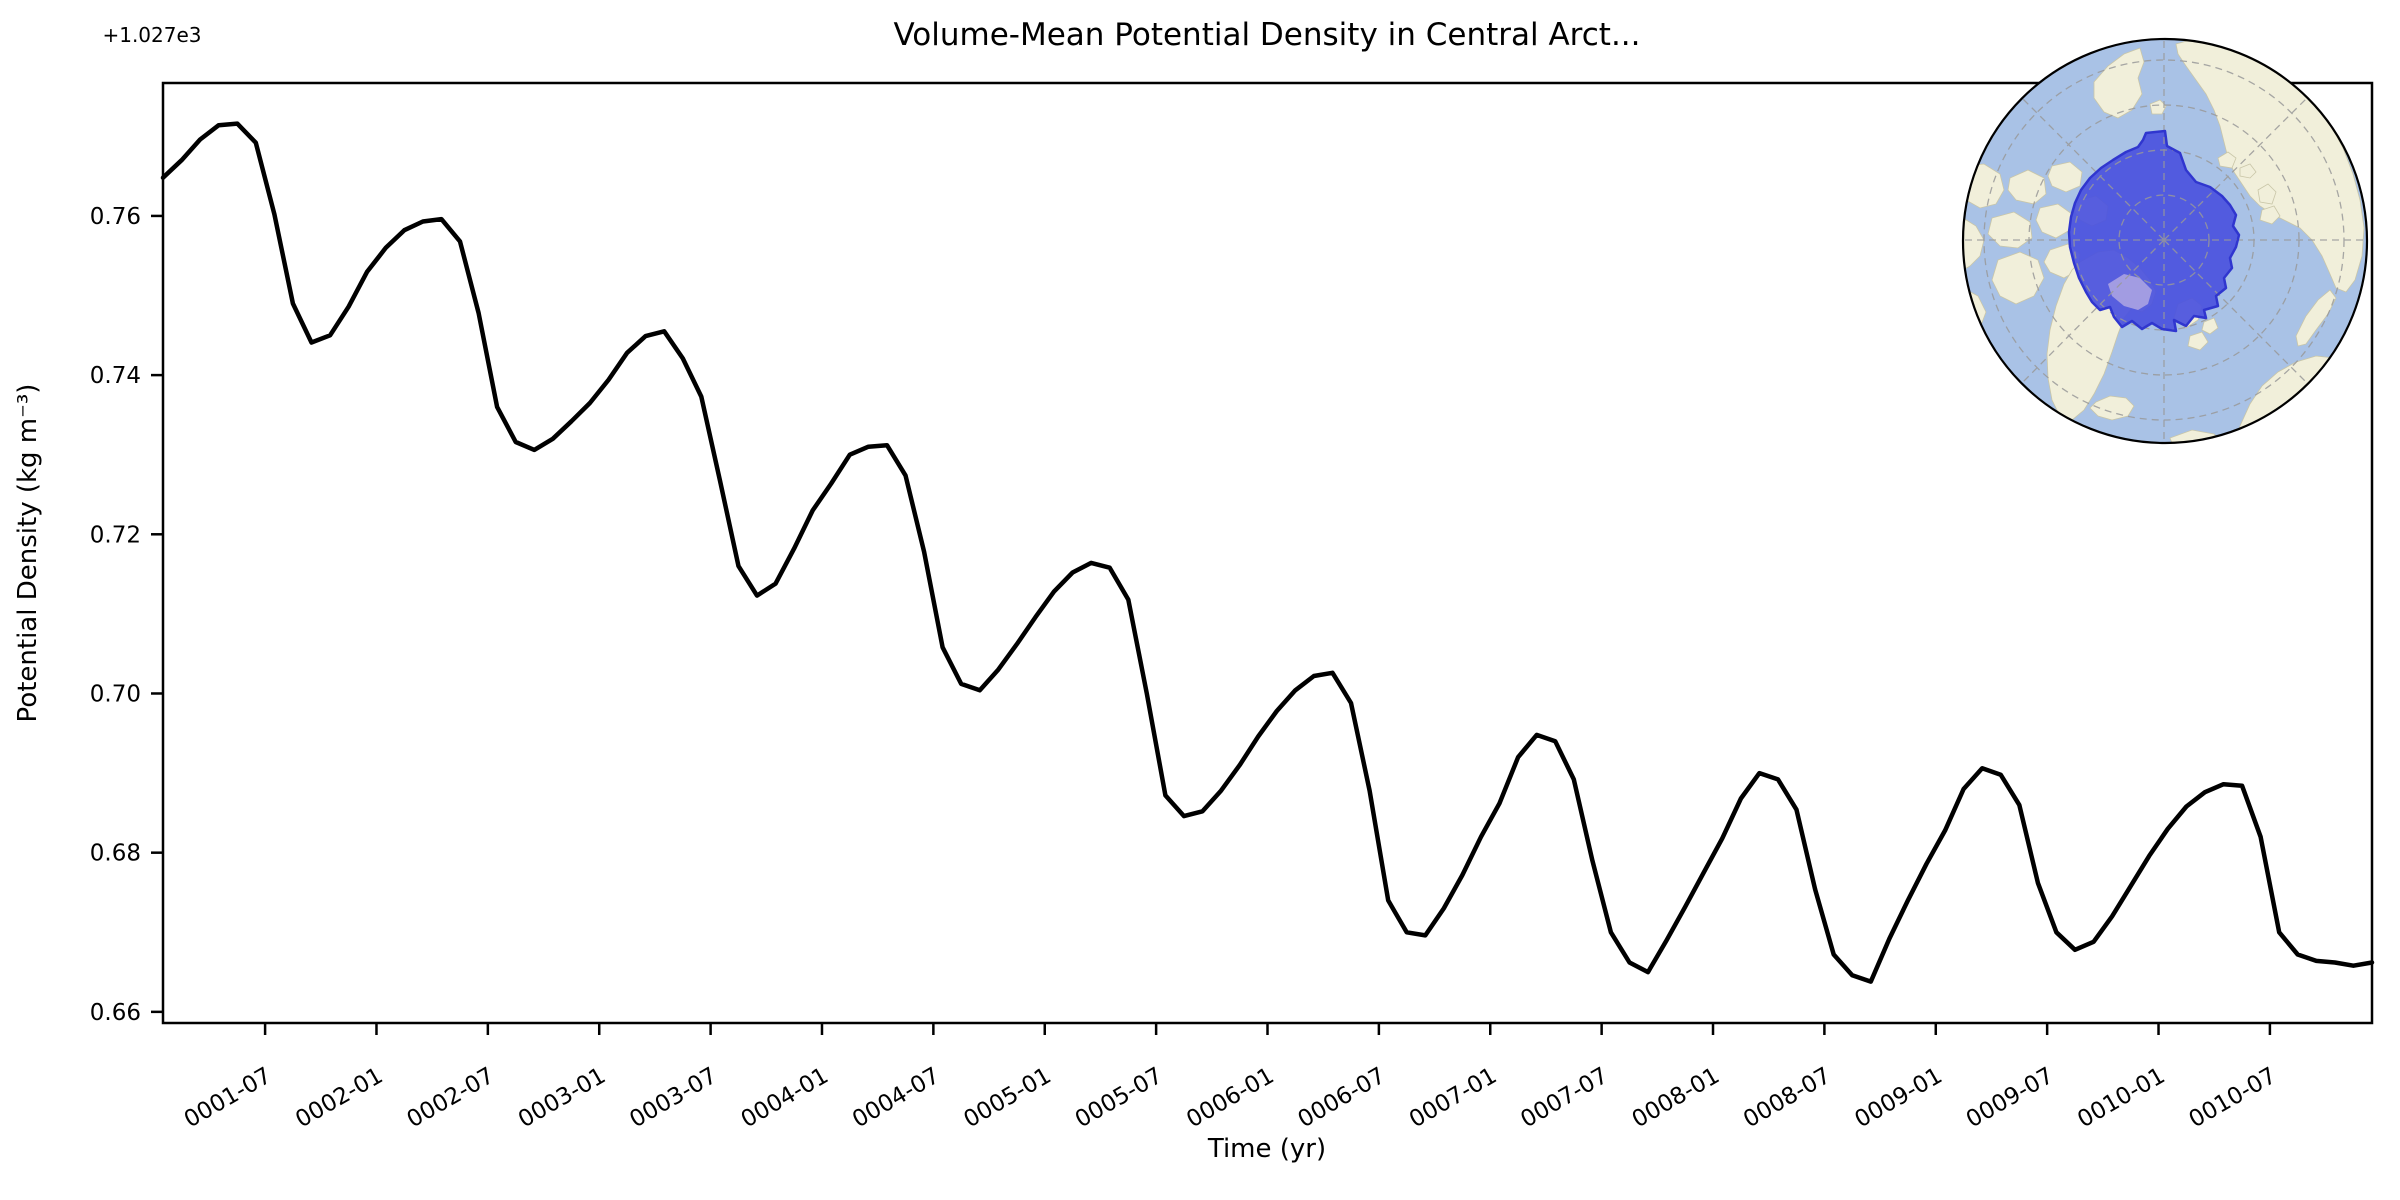 Image resolution: width=2400 pixels, height=1200 pixels. I want to click on x-tick-label: 0009-07, so click(2010, 1098).